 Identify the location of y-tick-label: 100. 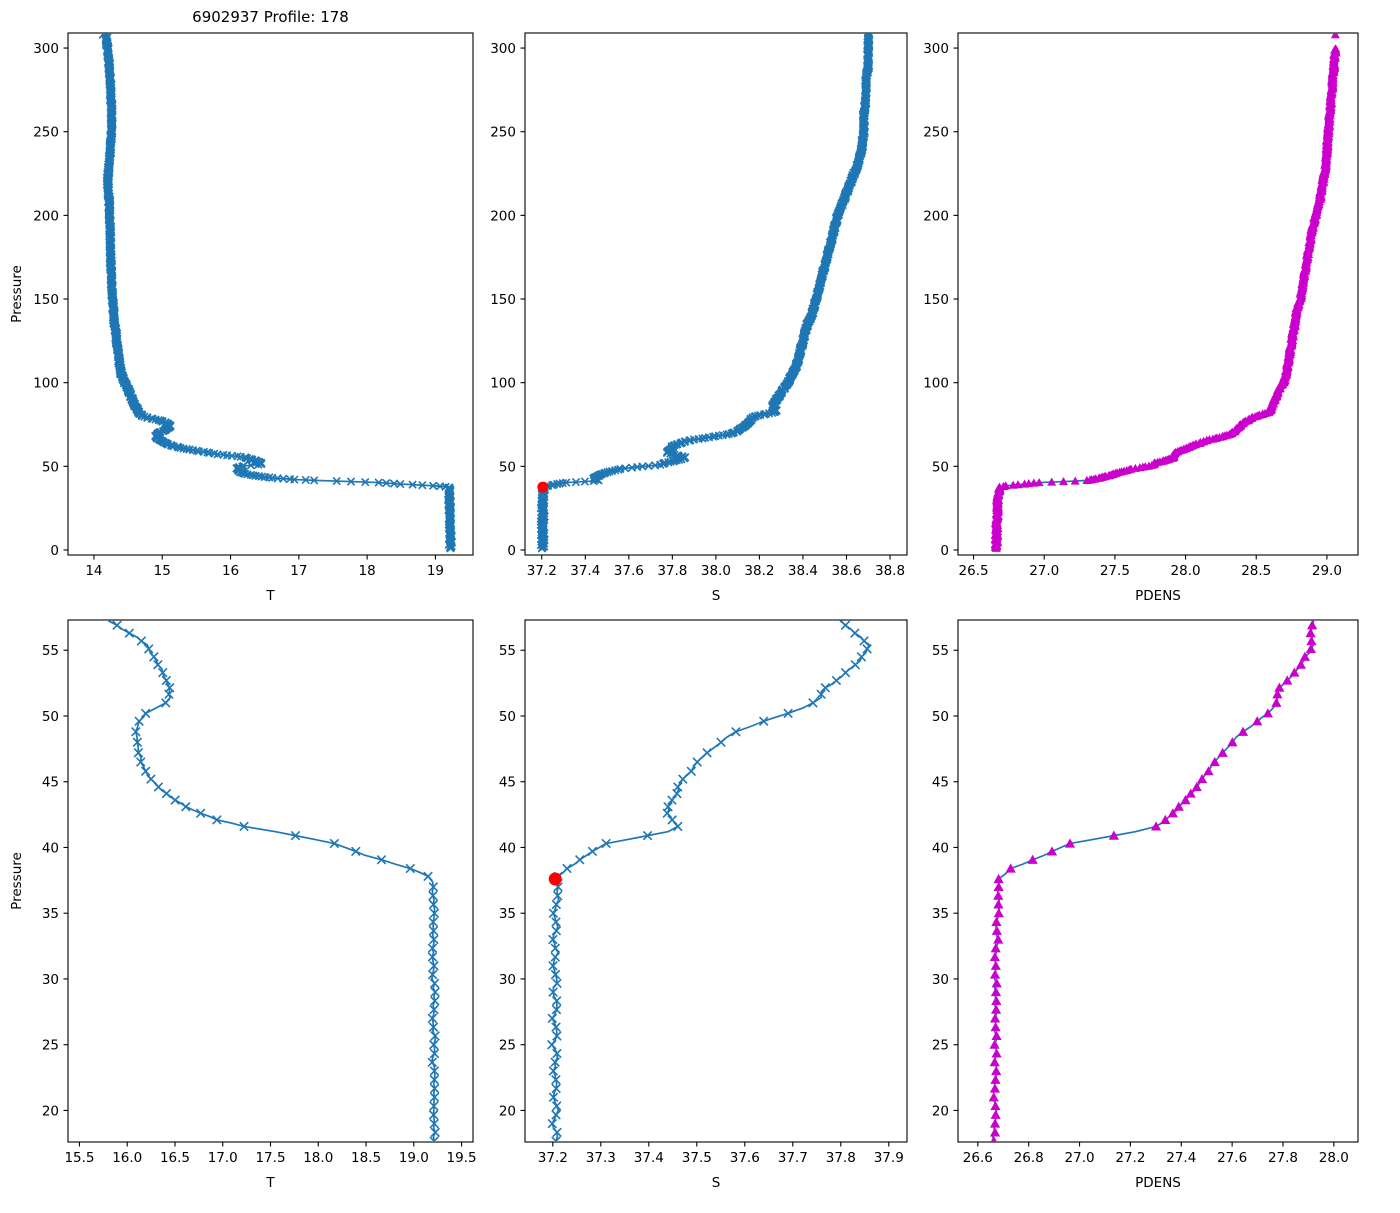
(46, 384).